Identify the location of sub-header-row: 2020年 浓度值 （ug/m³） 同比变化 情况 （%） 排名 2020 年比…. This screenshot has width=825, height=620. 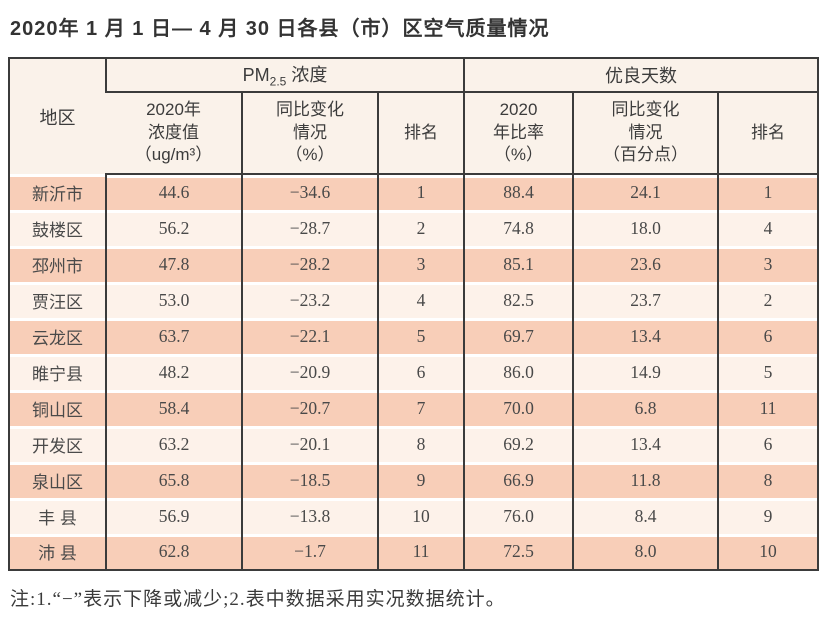
(413, 133).